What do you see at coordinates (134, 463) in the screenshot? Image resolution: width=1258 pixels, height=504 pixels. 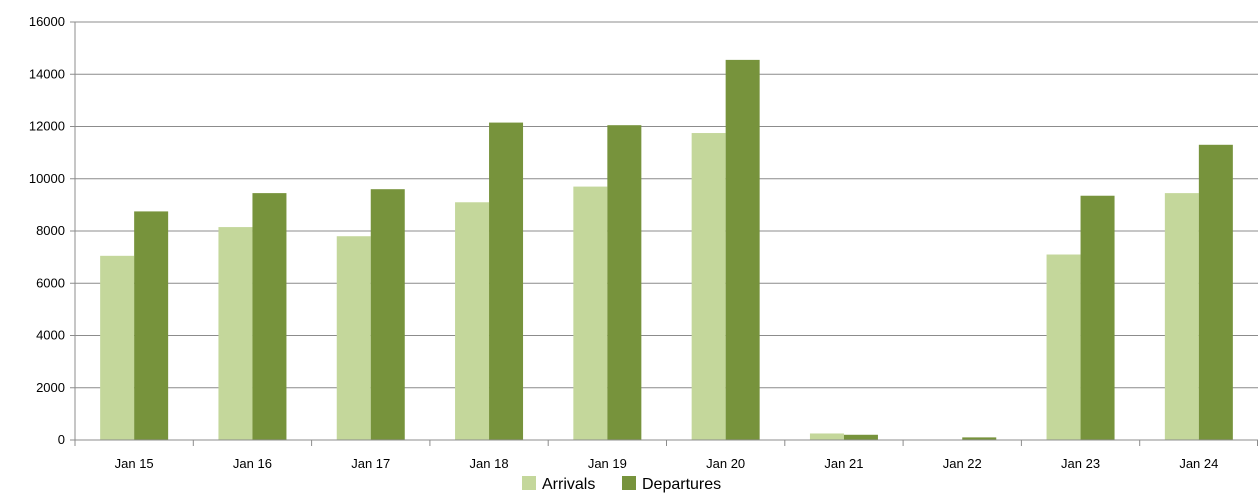 I see `x-tick-label: Jan 15` at bounding box center [134, 463].